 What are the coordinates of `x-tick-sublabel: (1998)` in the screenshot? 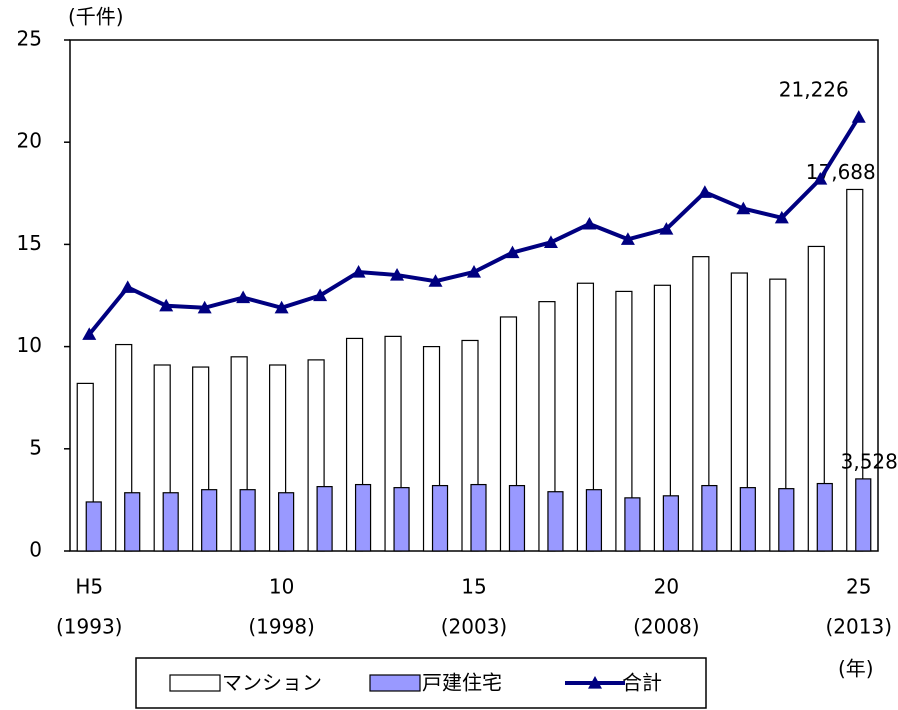 It's located at (281, 627).